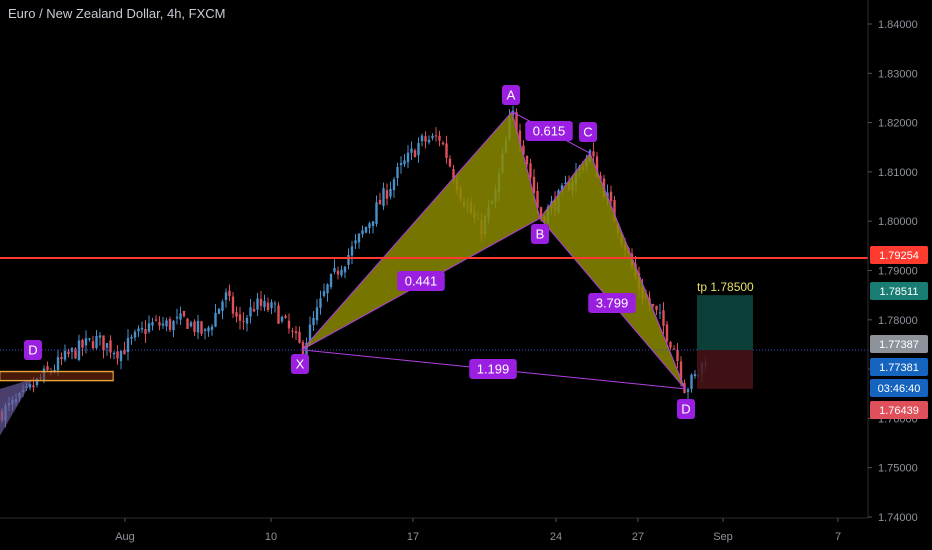 The height and width of the screenshot is (550, 932). What do you see at coordinates (725, 369) in the screenshot?
I see `stop-loss-zone` at bounding box center [725, 369].